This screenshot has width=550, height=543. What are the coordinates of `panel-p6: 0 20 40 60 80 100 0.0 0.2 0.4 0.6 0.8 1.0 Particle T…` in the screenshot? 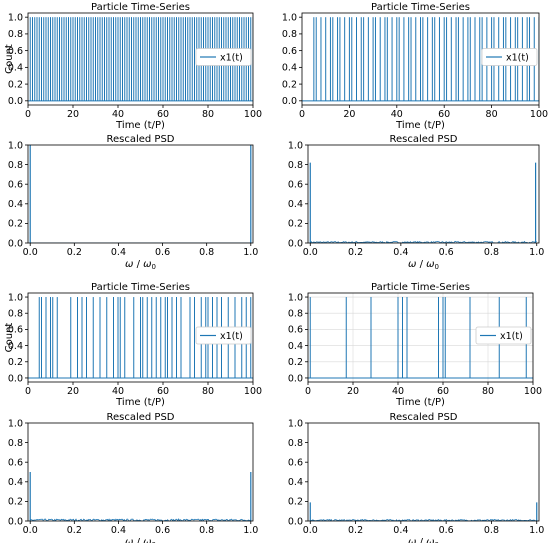 It's located at (415, 345).